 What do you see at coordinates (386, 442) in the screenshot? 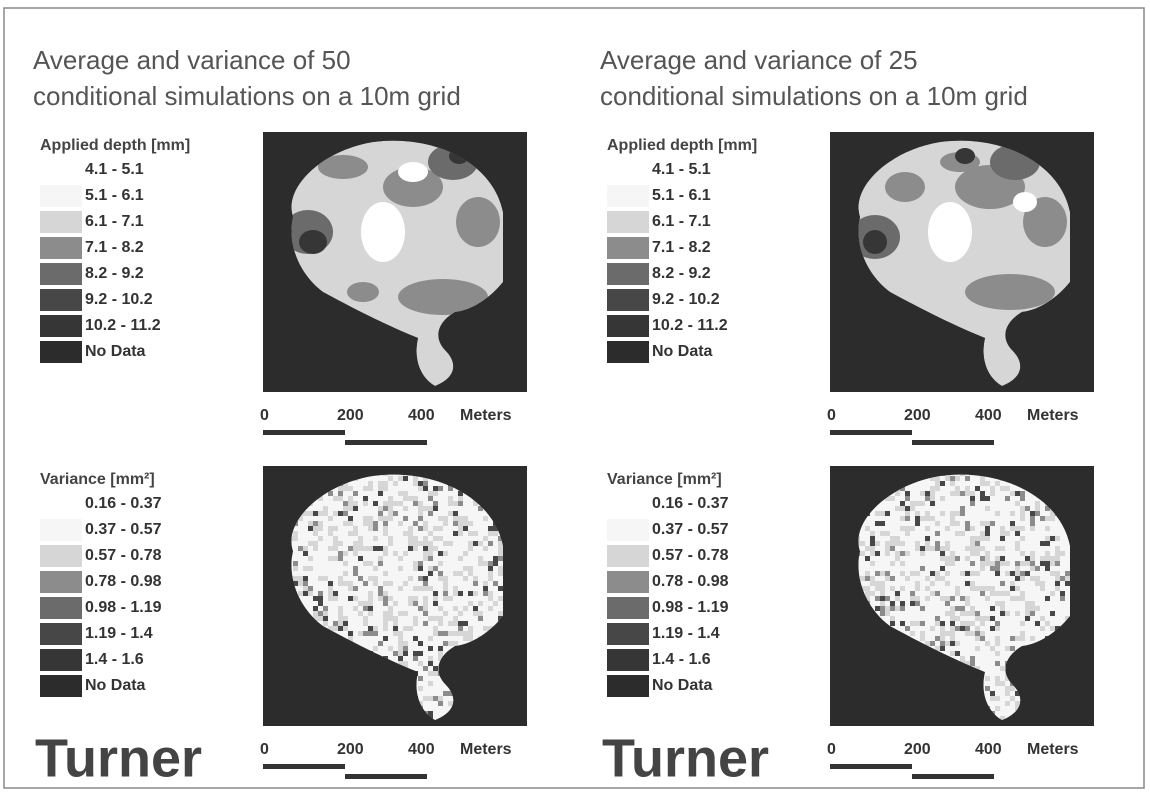
I see `scale-bar` at bounding box center [386, 442].